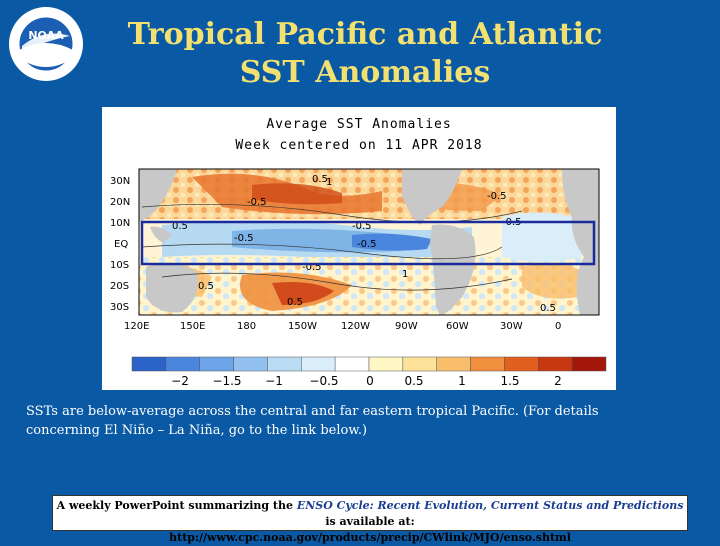 This screenshot has width=720, height=546. What do you see at coordinates (119, 286) in the screenshot?
I see `lat-label: 20S` at bounding box center [119, 286].